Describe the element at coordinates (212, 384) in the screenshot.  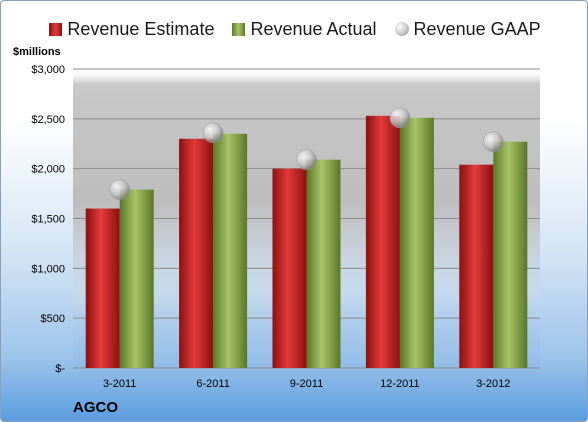
I see `x-tick-label: 6-2011` at that location.